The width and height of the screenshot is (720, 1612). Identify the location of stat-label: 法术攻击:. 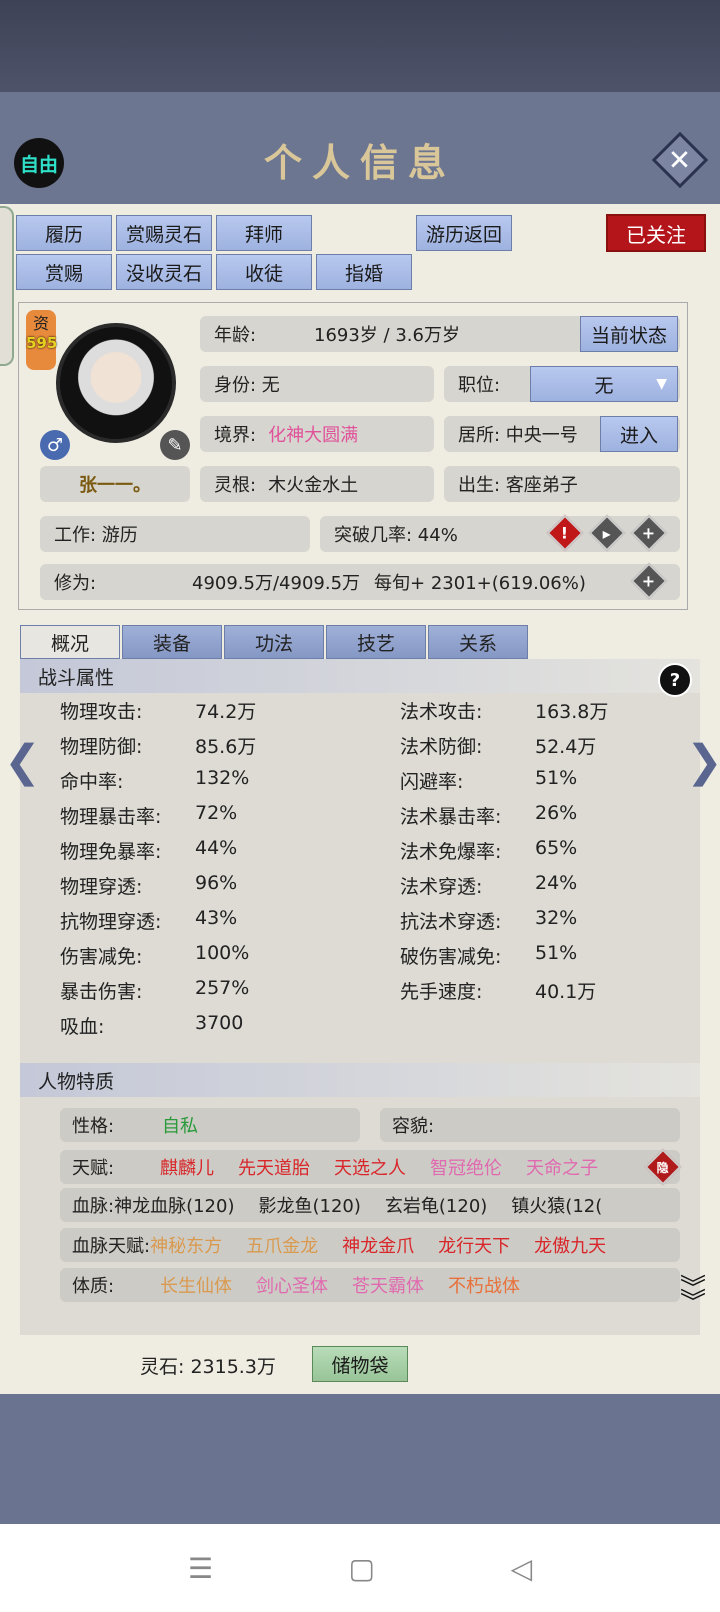
(441, 712).